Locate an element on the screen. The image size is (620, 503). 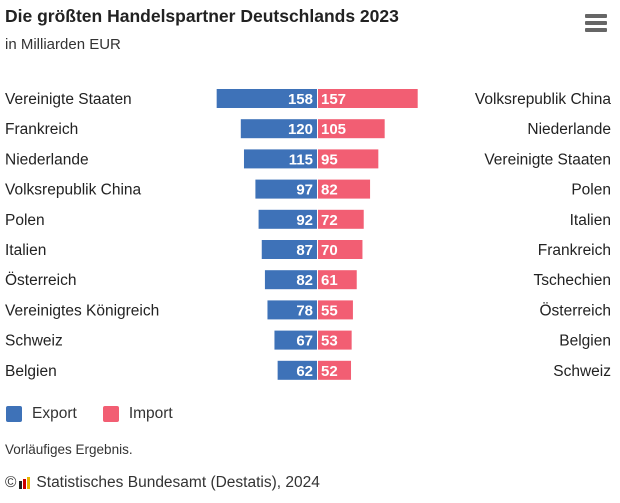
category-label-import: Vereinigte Staaten is located at coordinates (547, 159).